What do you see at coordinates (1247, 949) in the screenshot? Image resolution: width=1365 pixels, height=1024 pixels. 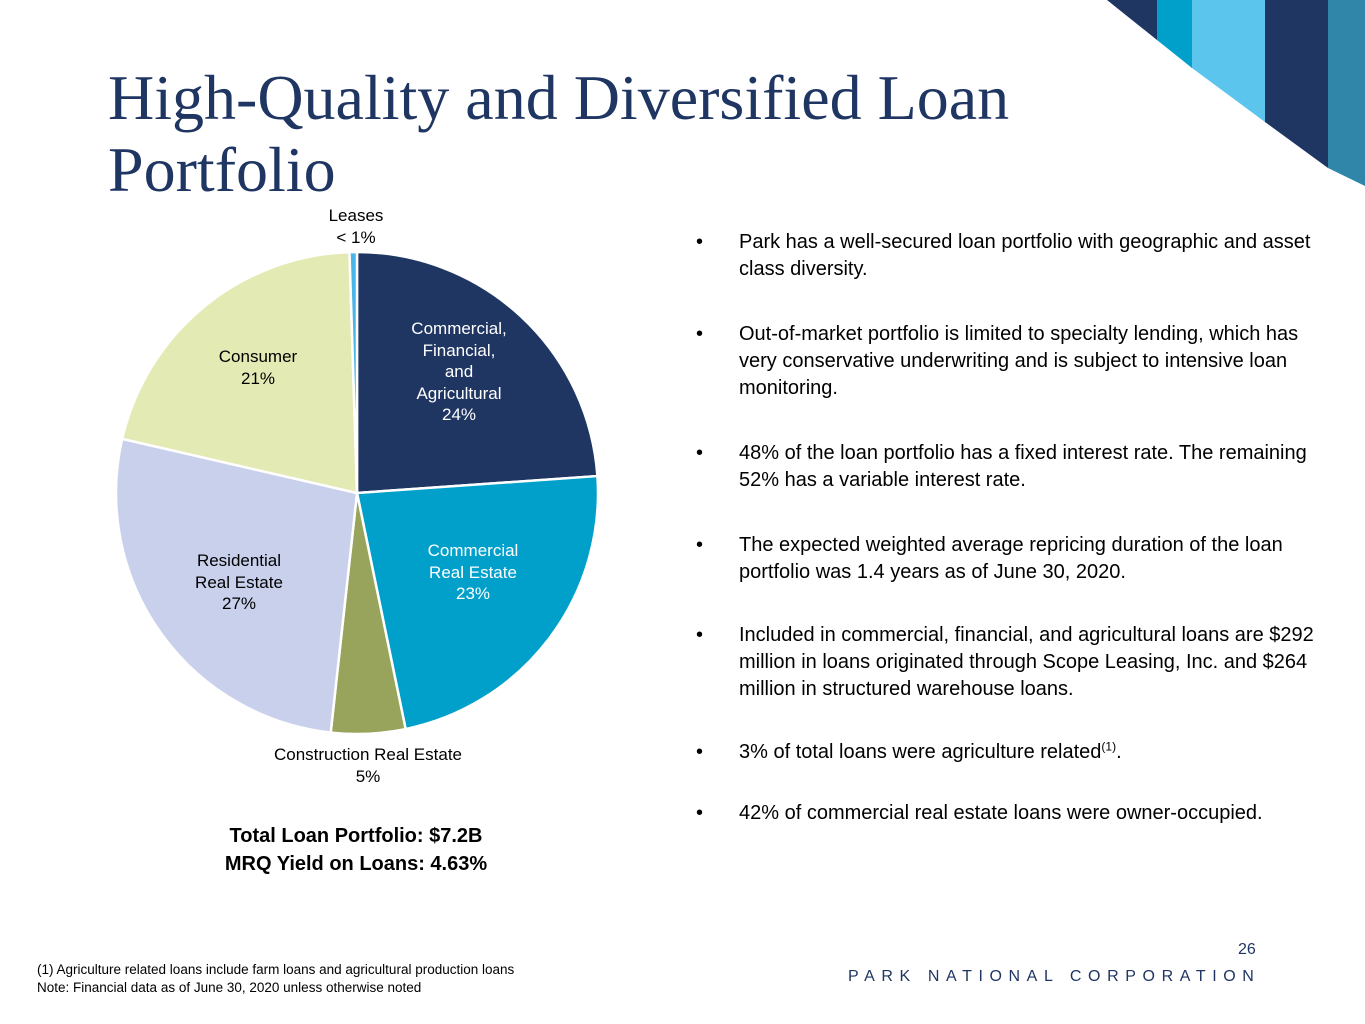 I see `page-number: 26` at bounding box center [1247, 949].